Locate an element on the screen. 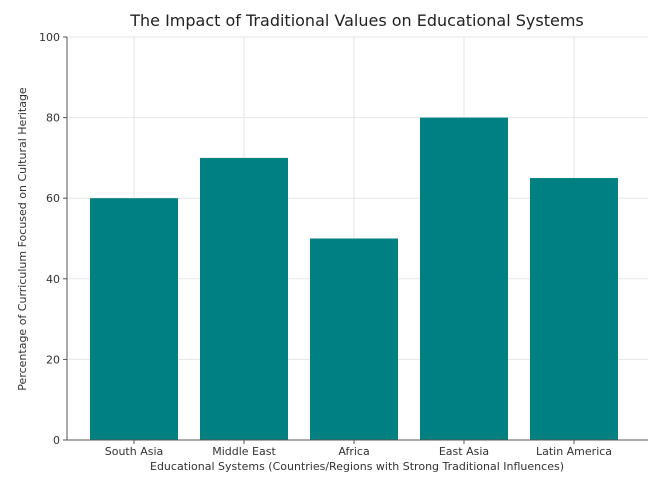 The width and height of the screenshot is (651, 483). y-tick-label: 80 is located at coordinates (53, 118).